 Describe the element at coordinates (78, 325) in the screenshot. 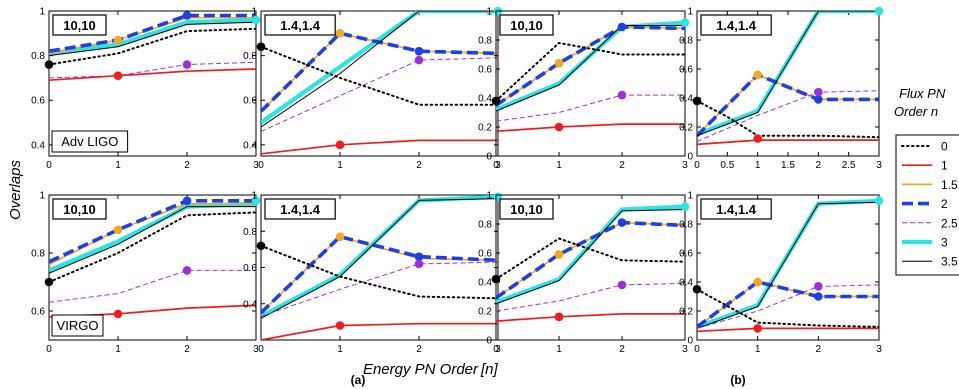

I see `detector-label: VIRGO` at that location.